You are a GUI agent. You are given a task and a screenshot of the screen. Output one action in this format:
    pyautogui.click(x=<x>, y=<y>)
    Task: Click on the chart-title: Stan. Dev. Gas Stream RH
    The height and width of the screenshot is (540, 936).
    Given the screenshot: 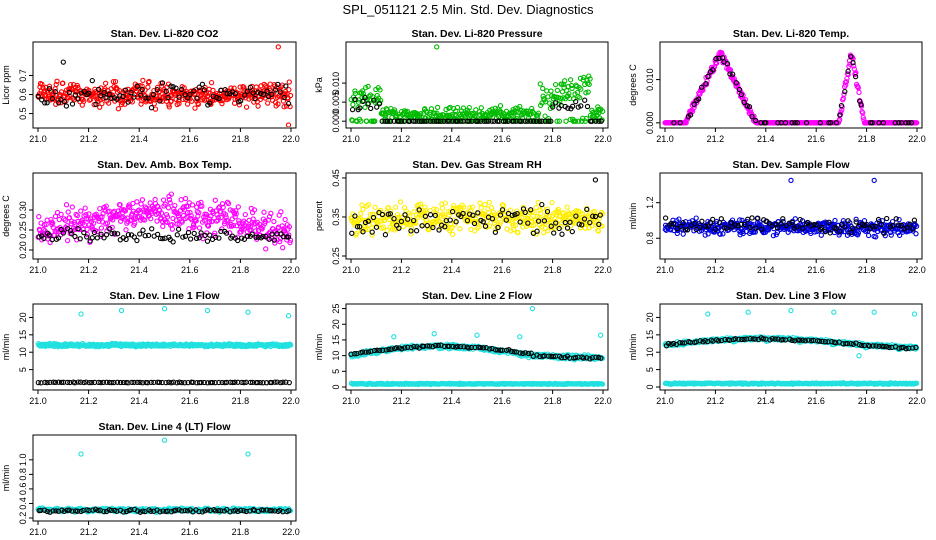 What is the action you would take?
    pyautogui.click(x=476, y=165)
    